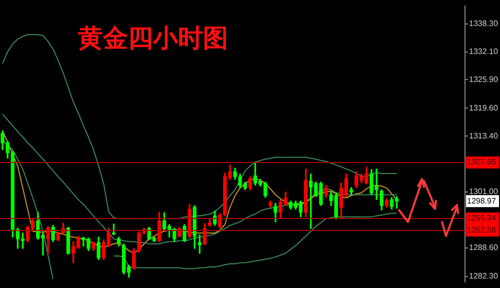 Image resolution: width=500 pixels, height=288 pixels. What do you see at coordinates (481, 230) in the screenshot?
I see `ref-line-label: 1292.58` at bounding box center [481, 230].